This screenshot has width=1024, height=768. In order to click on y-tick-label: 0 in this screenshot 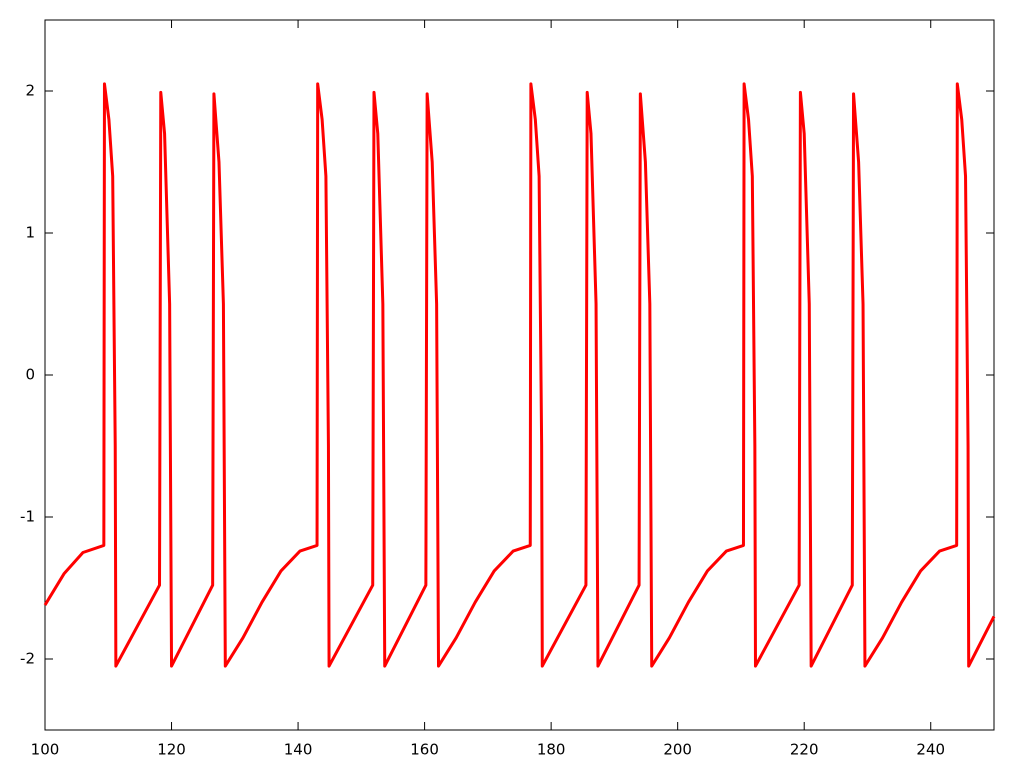, I will do `click(30, 375)`.